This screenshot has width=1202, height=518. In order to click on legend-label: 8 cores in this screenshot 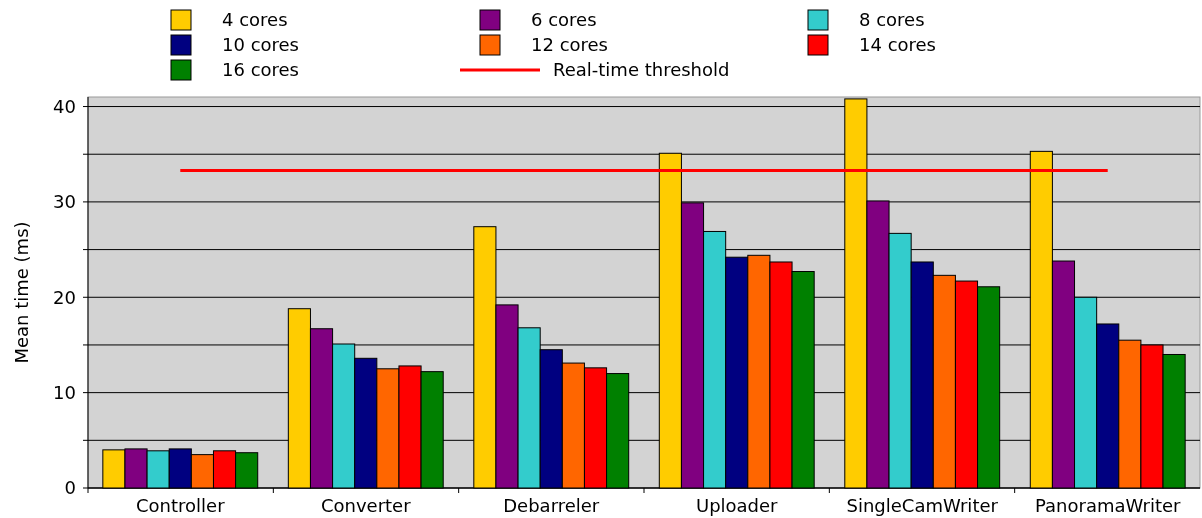, I will do `click(892, 20)`.